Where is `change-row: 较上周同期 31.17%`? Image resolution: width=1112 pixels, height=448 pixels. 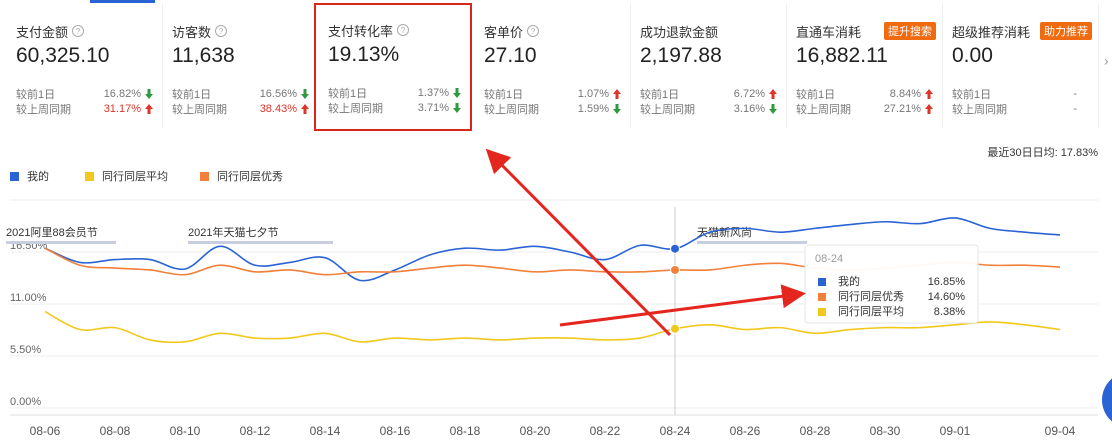
change-row: 较上周同期 31.17% is located at coordinates (89, 108).